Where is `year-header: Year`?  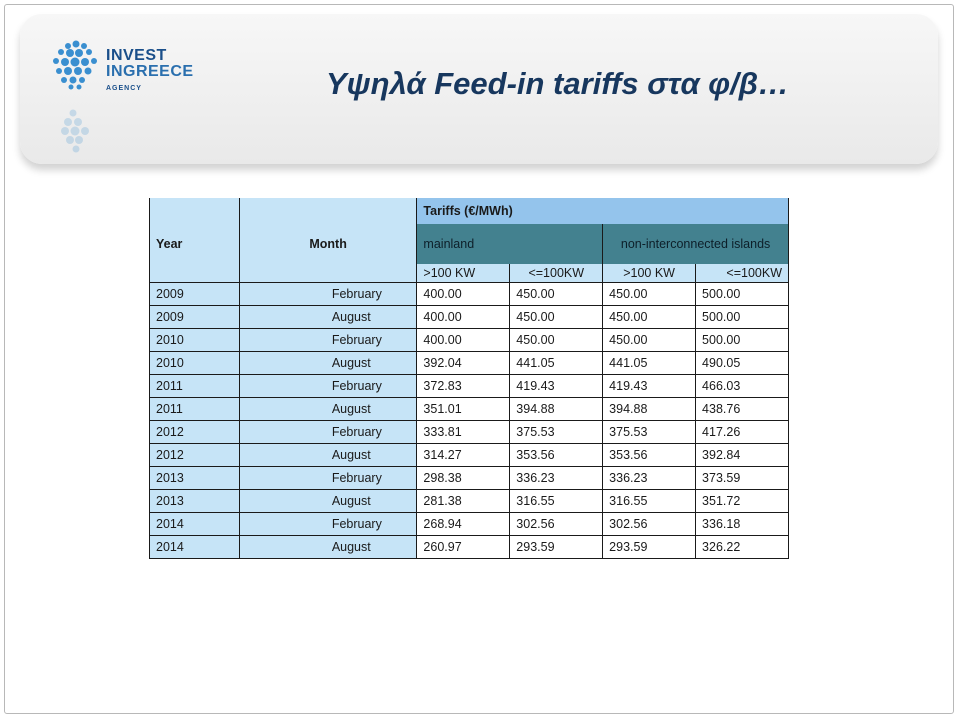 year-header: Year is located at coordinates (194, 244).